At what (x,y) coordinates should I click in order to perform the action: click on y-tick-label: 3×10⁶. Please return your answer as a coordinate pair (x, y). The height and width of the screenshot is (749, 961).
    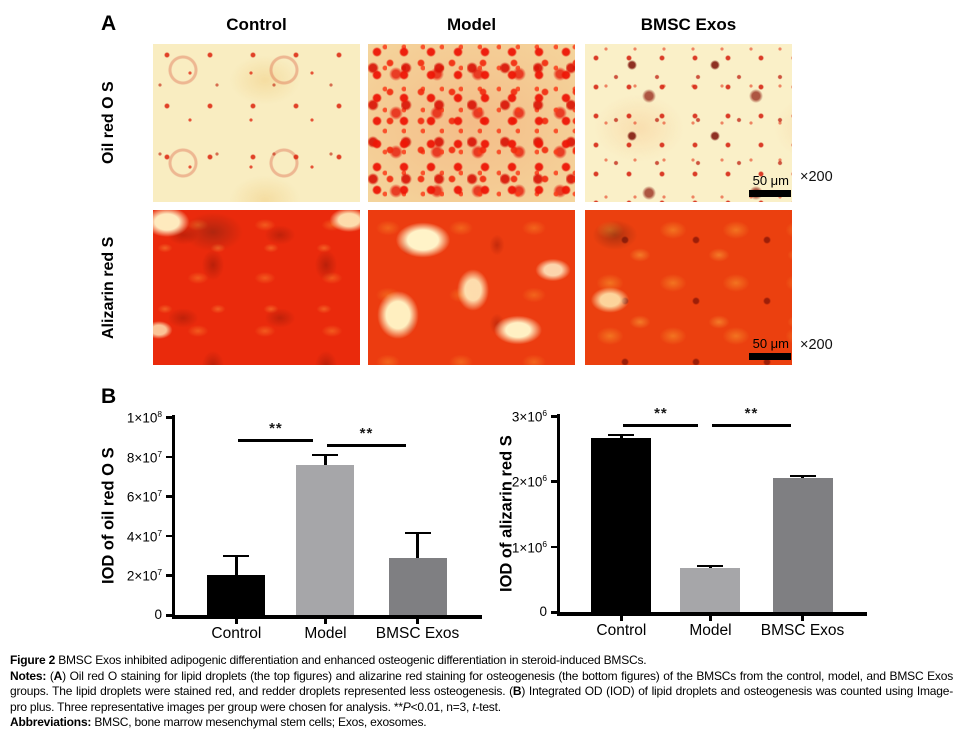
    Looking at the image, I should click on (529, 416).